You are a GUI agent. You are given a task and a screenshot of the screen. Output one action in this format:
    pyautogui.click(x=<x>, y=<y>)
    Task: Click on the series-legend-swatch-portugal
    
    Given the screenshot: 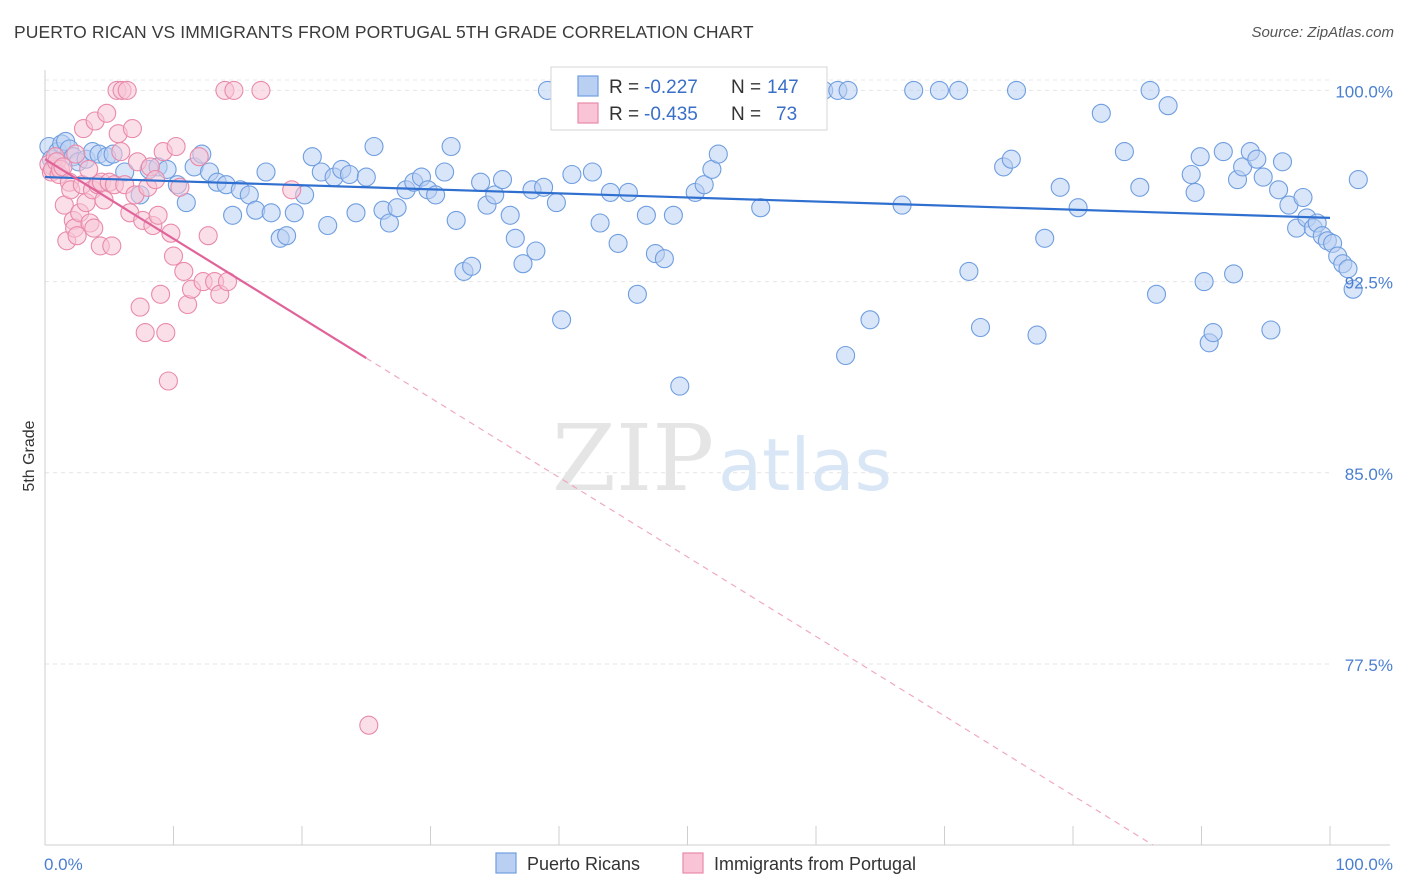 What is the action you would take?
    pyautogui.click(x=693, y=863)
    